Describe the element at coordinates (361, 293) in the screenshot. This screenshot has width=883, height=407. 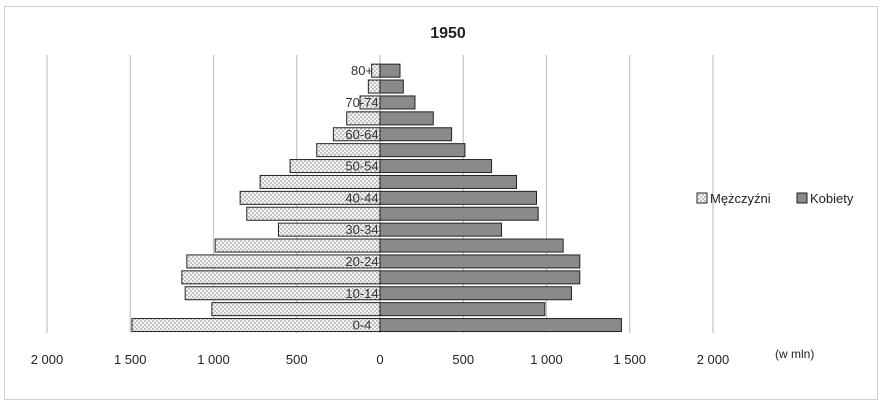
I see `category-label: 10-14` at that location.